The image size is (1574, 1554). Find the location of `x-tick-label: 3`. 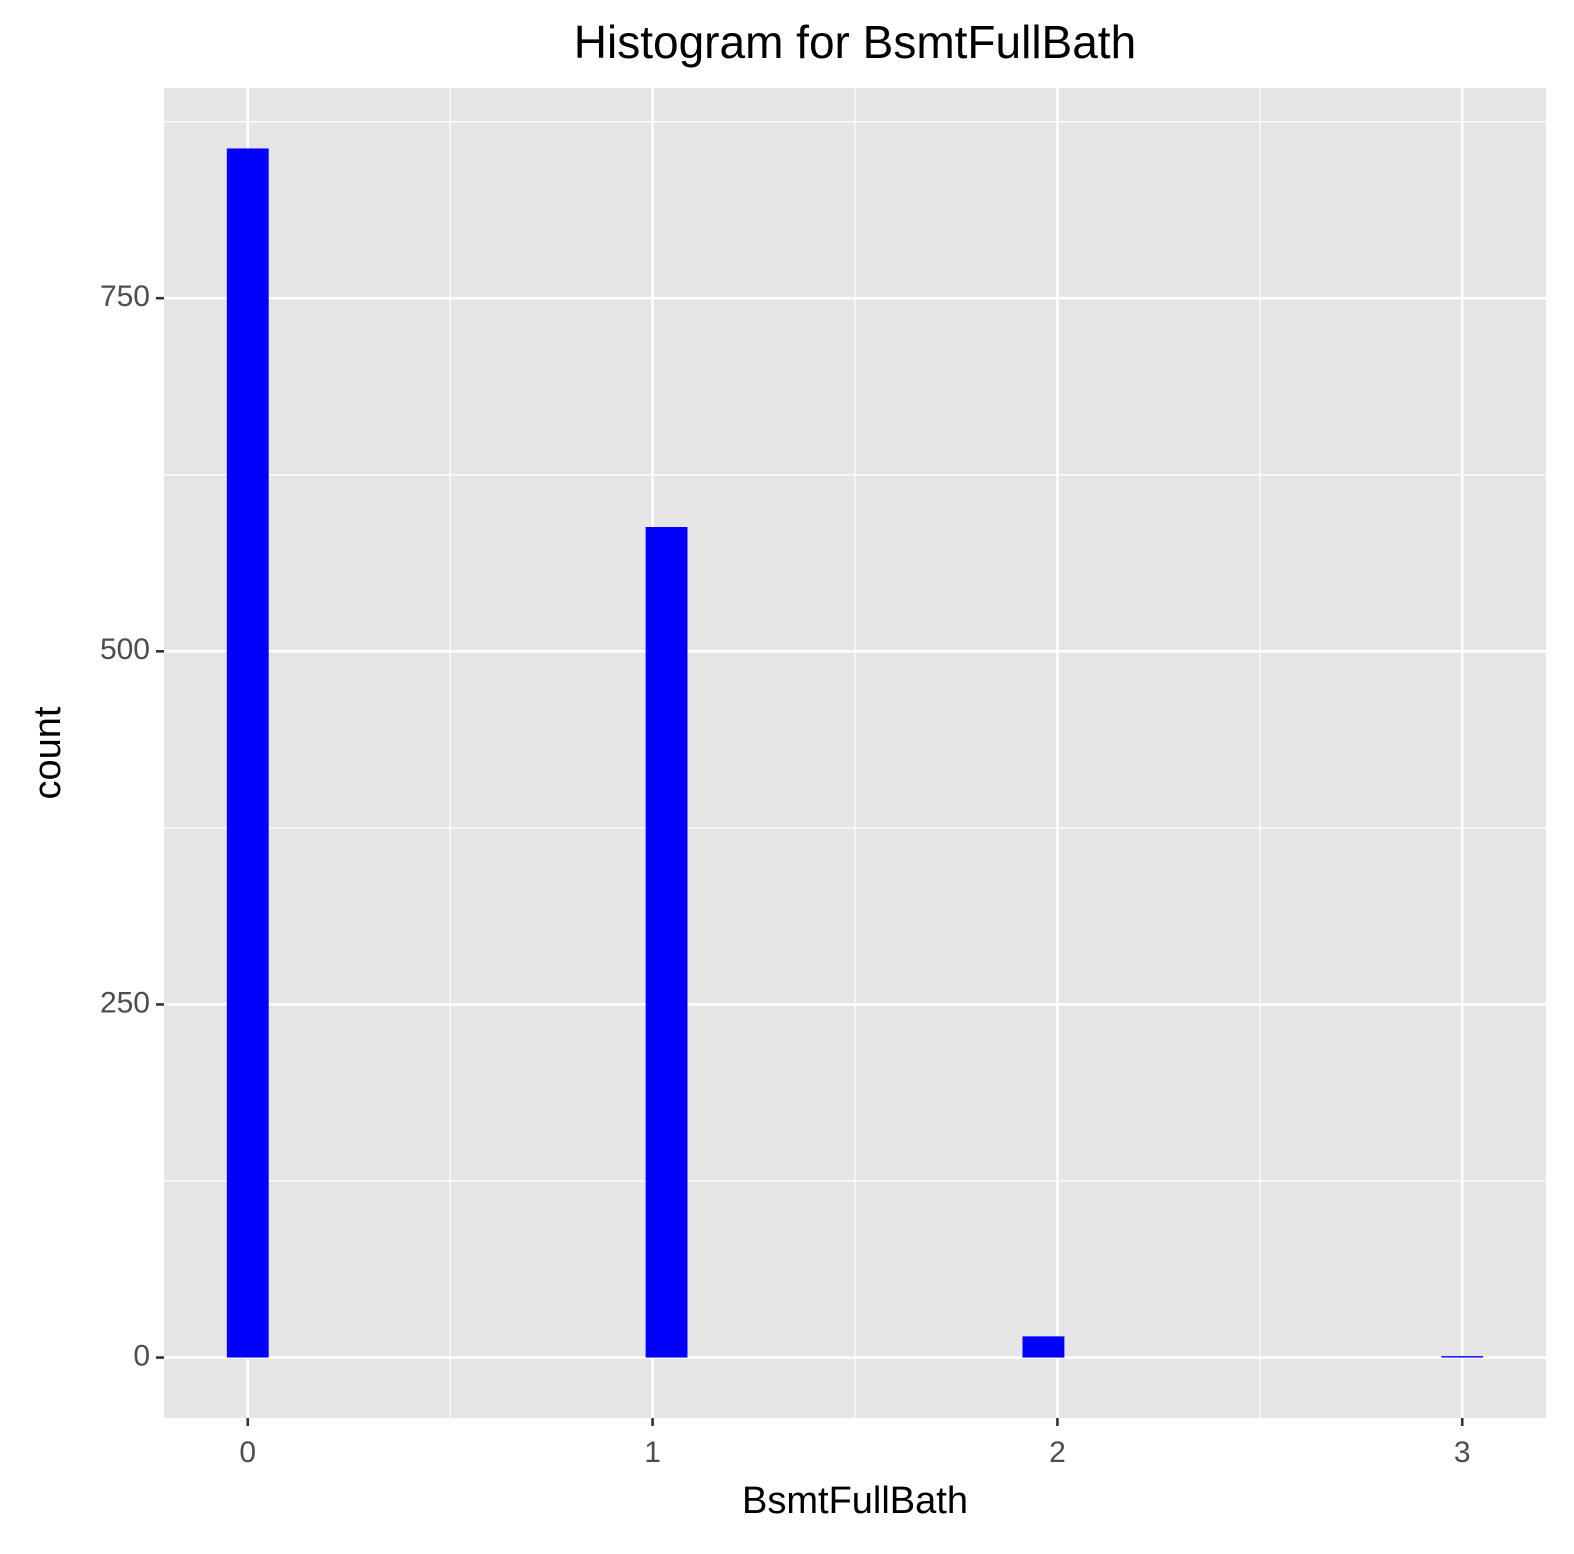

x-tick-label: 3 is located at coordinates (1462, 1452).